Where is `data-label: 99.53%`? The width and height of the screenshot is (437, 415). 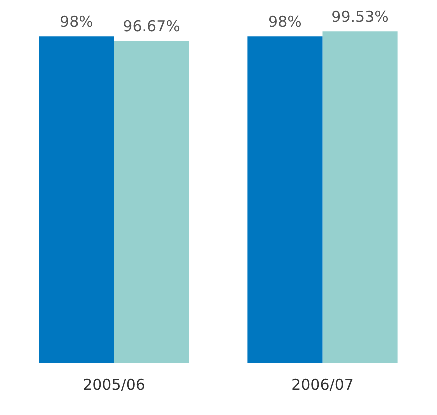
data-label: 99.53% is located at coordinates (360, 17).